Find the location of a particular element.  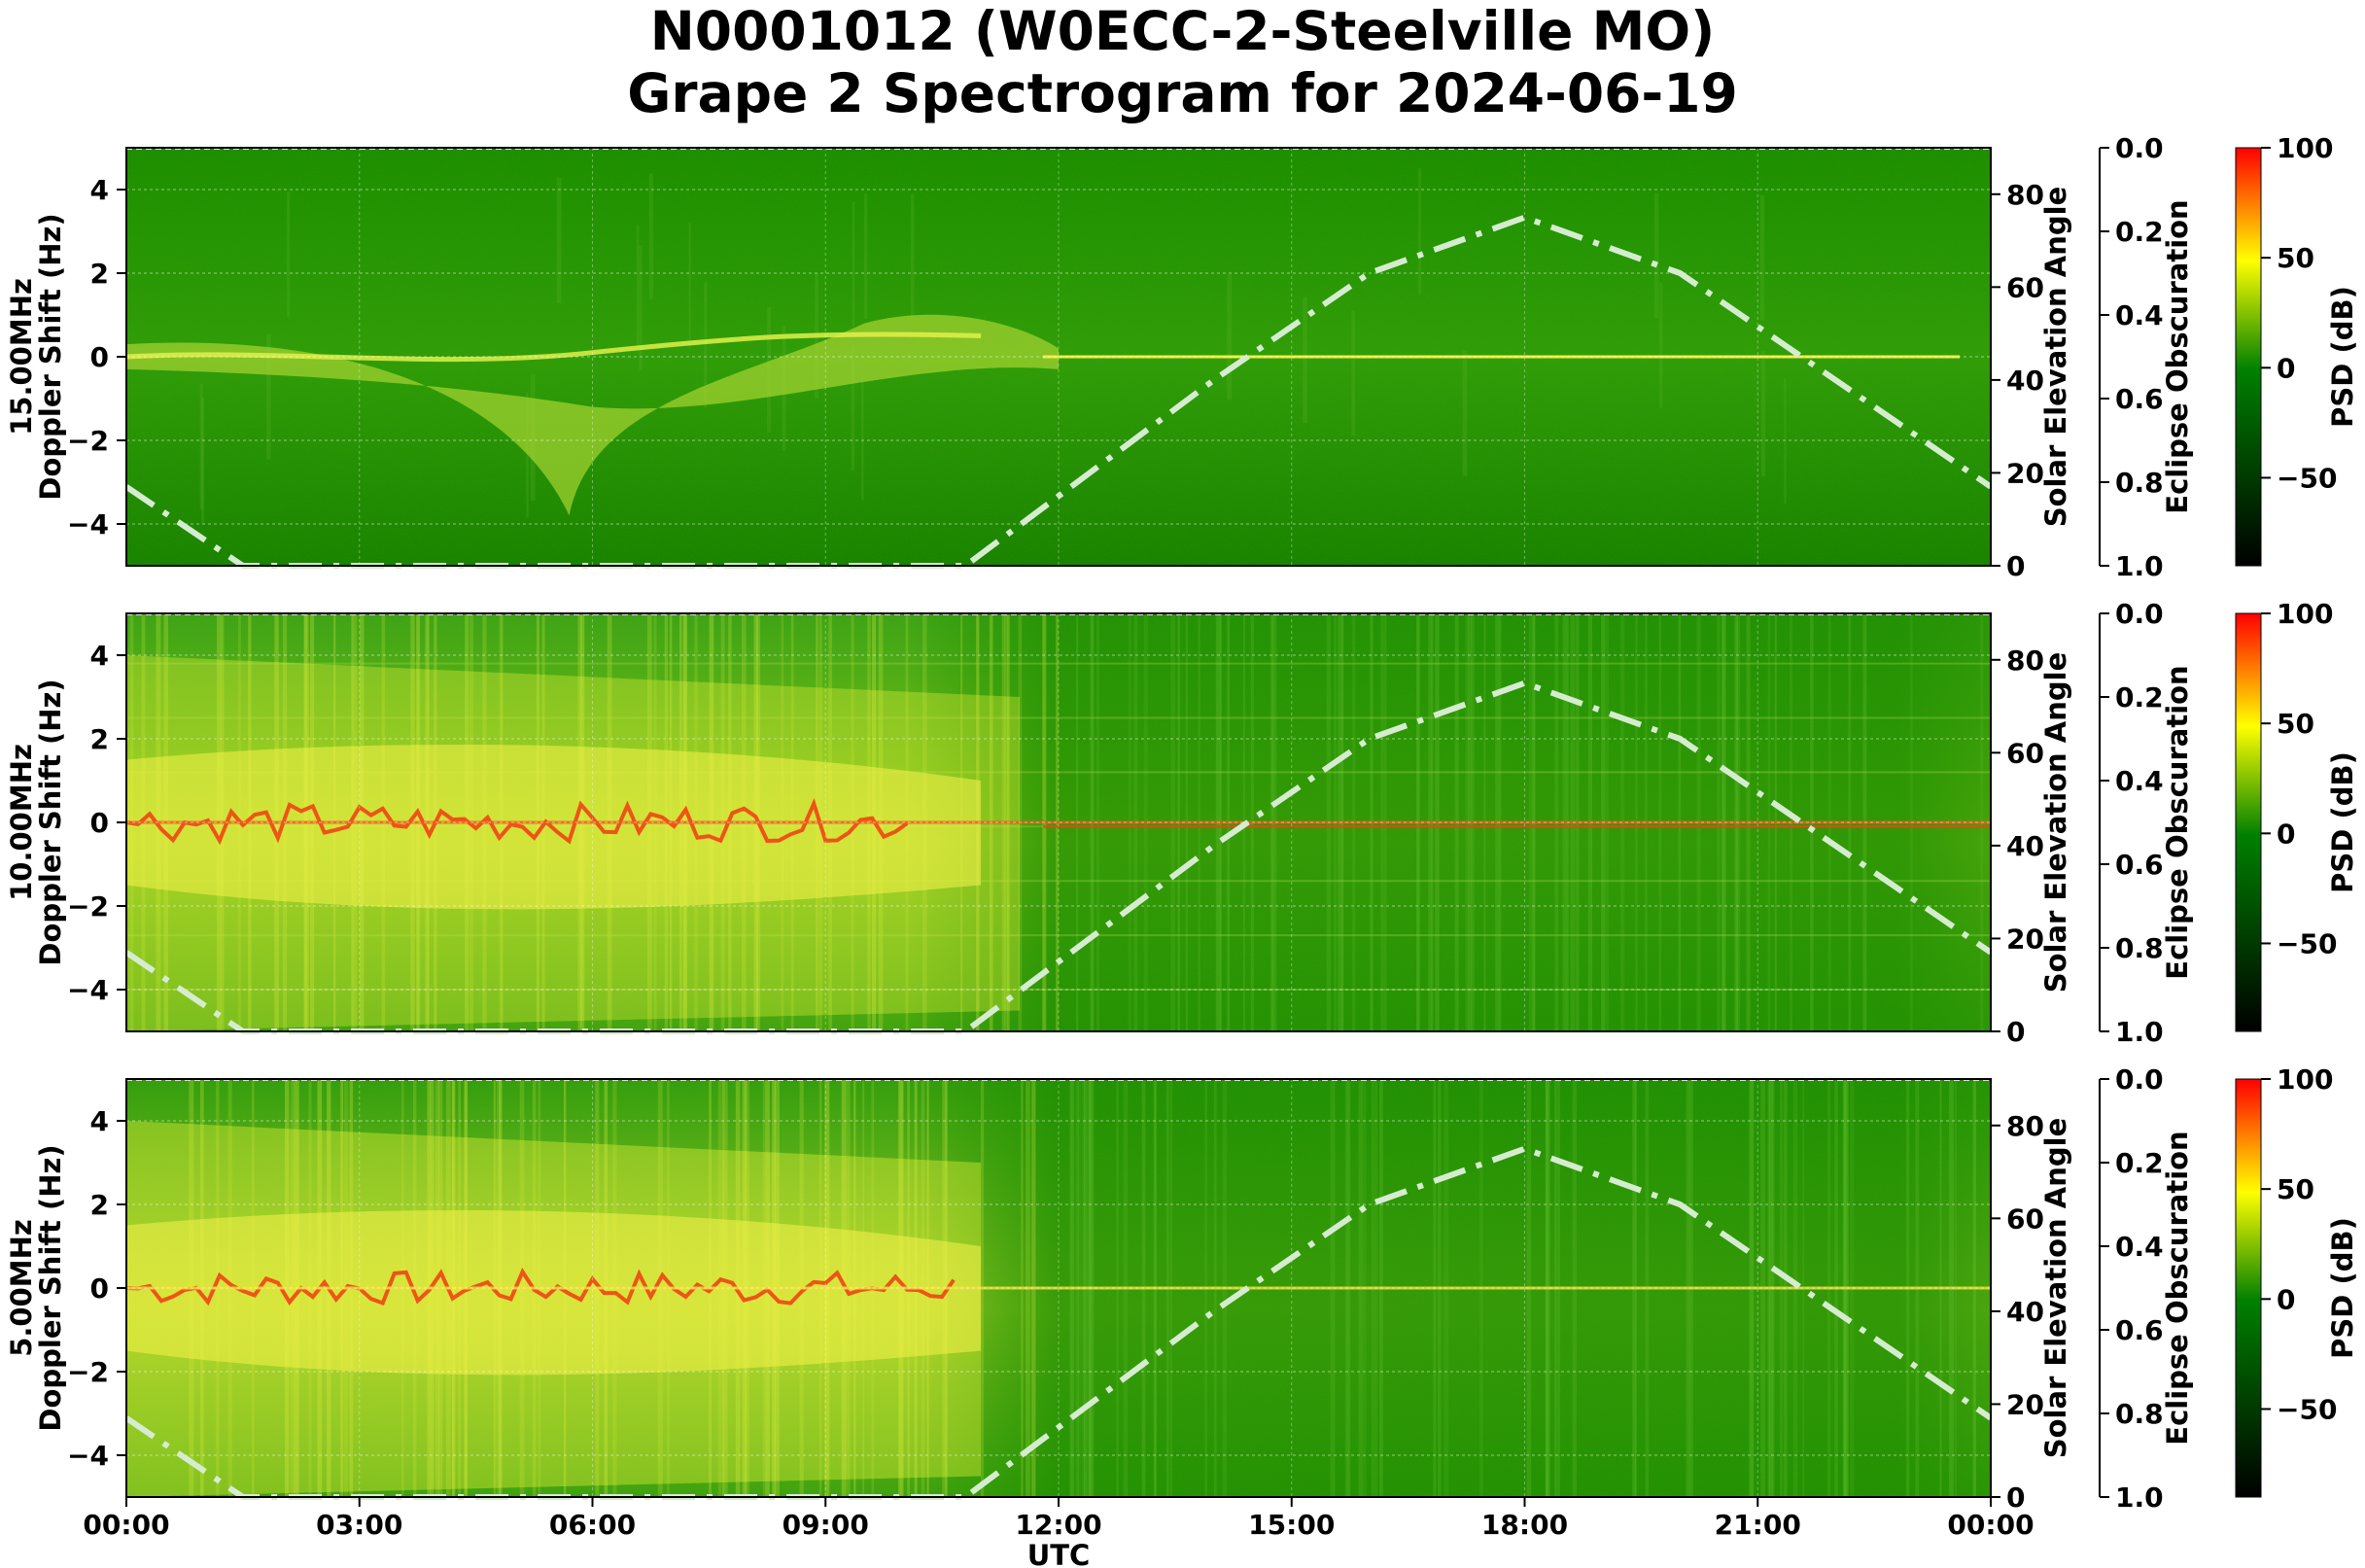

x-tick-label: 00:00 is located at coordinates (126, 1525).